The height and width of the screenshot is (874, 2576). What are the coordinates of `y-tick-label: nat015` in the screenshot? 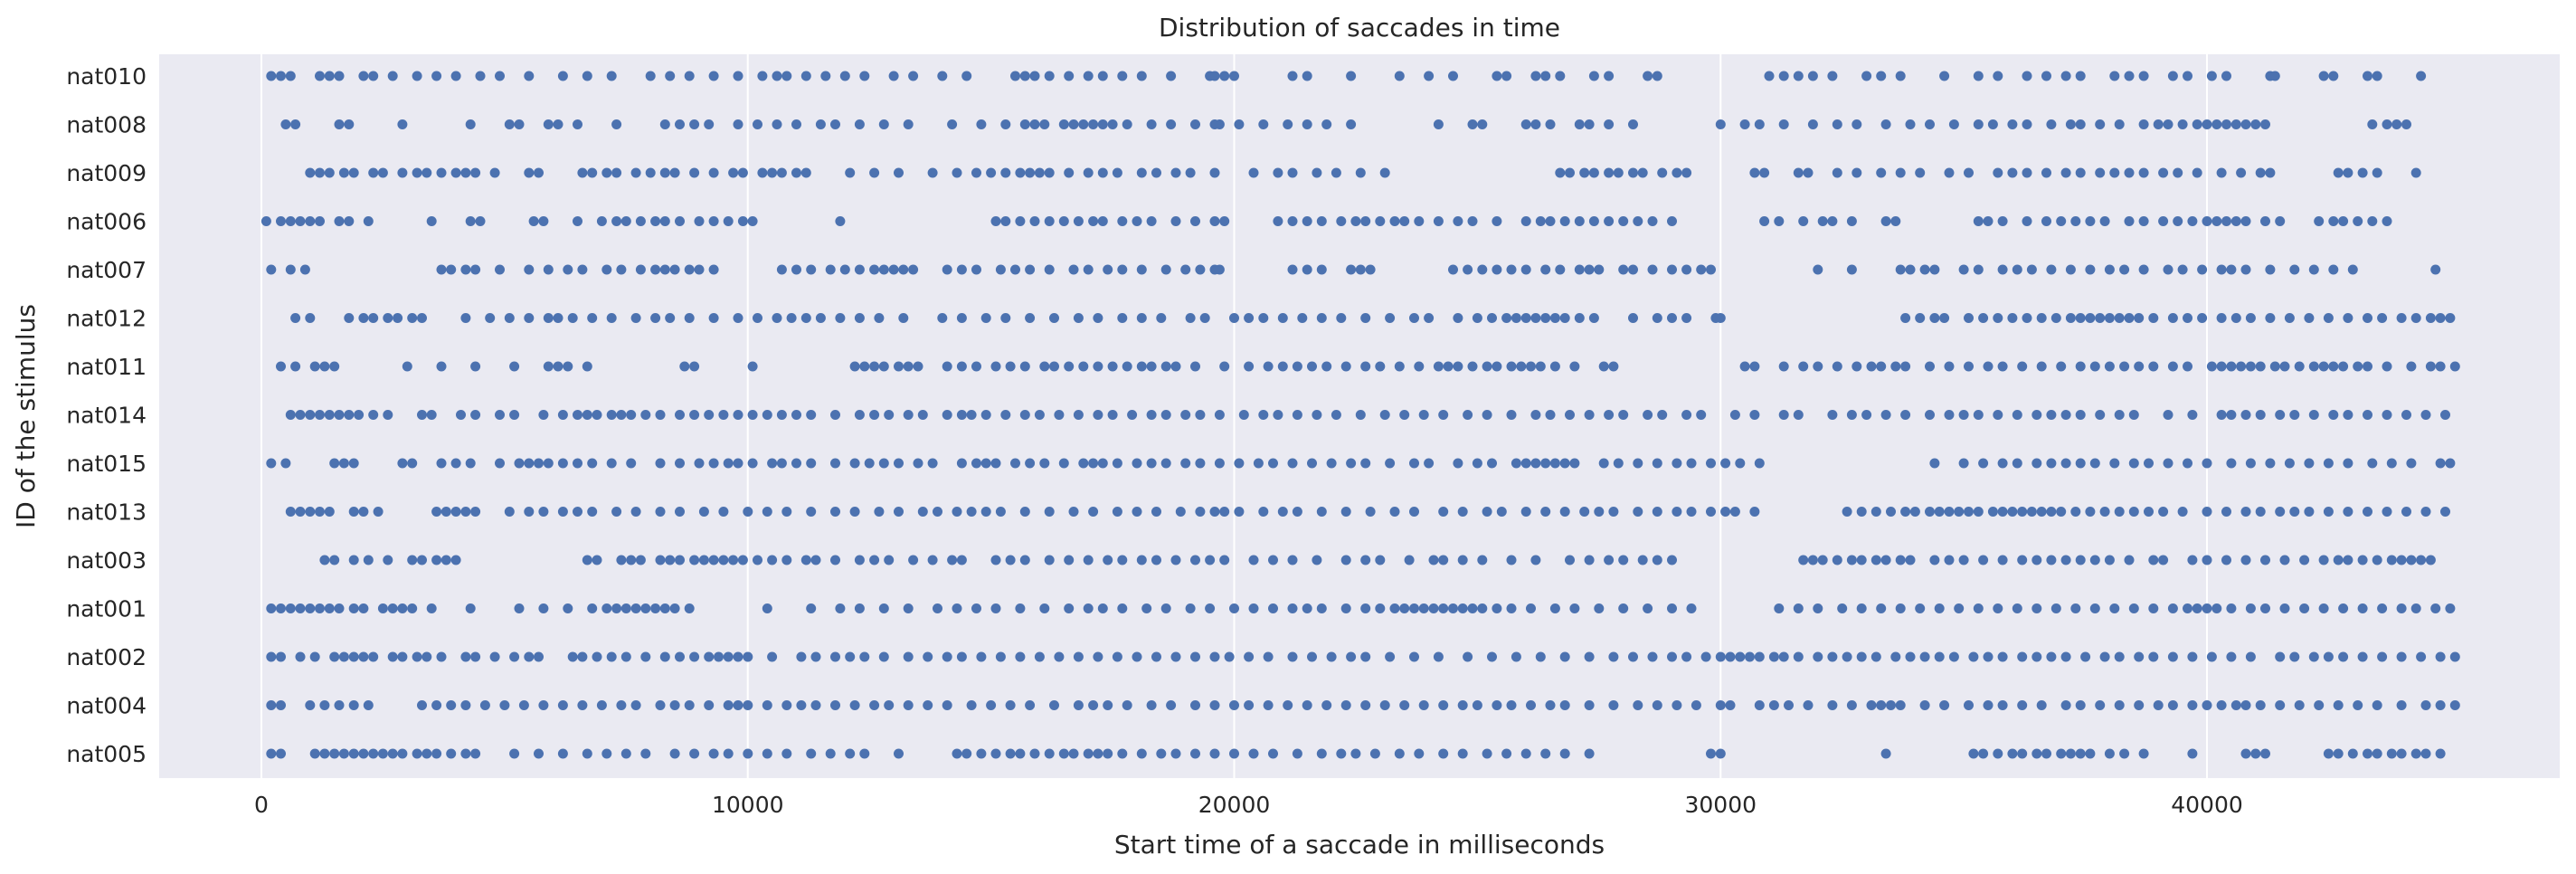 It's located at (106, 464).